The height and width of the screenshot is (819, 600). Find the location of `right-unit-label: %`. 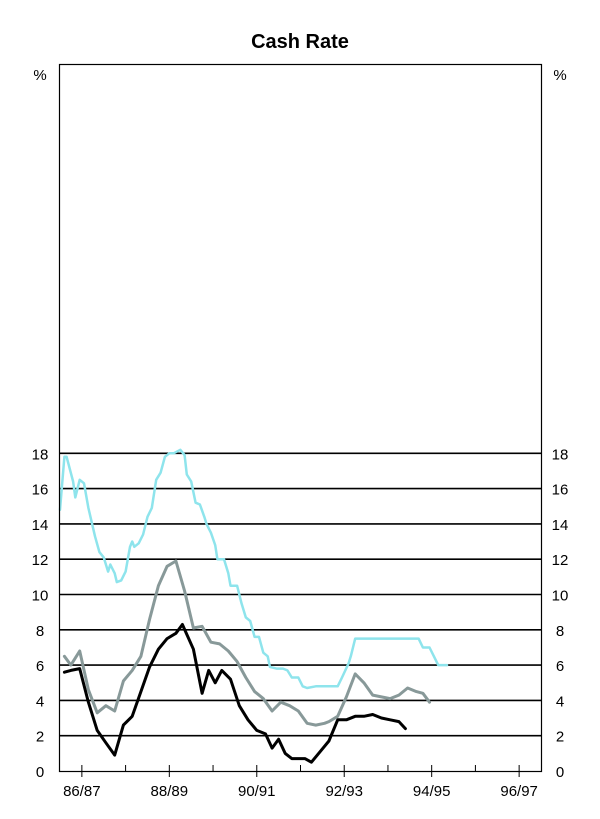

right-unit-label: % is located at coordinates (559, 75).